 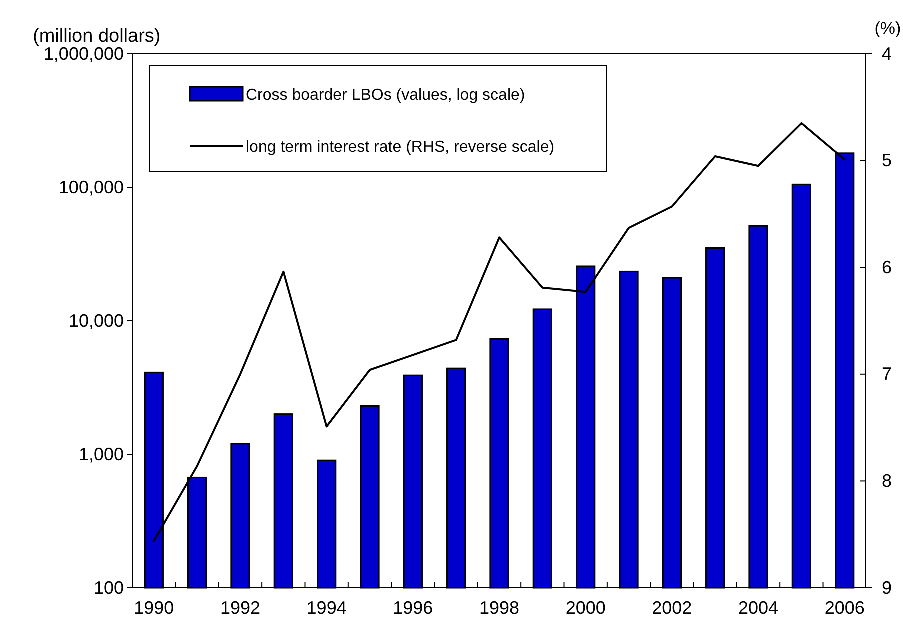 I want to click on y2-tick-label: 7, so click(x=887, y=374).